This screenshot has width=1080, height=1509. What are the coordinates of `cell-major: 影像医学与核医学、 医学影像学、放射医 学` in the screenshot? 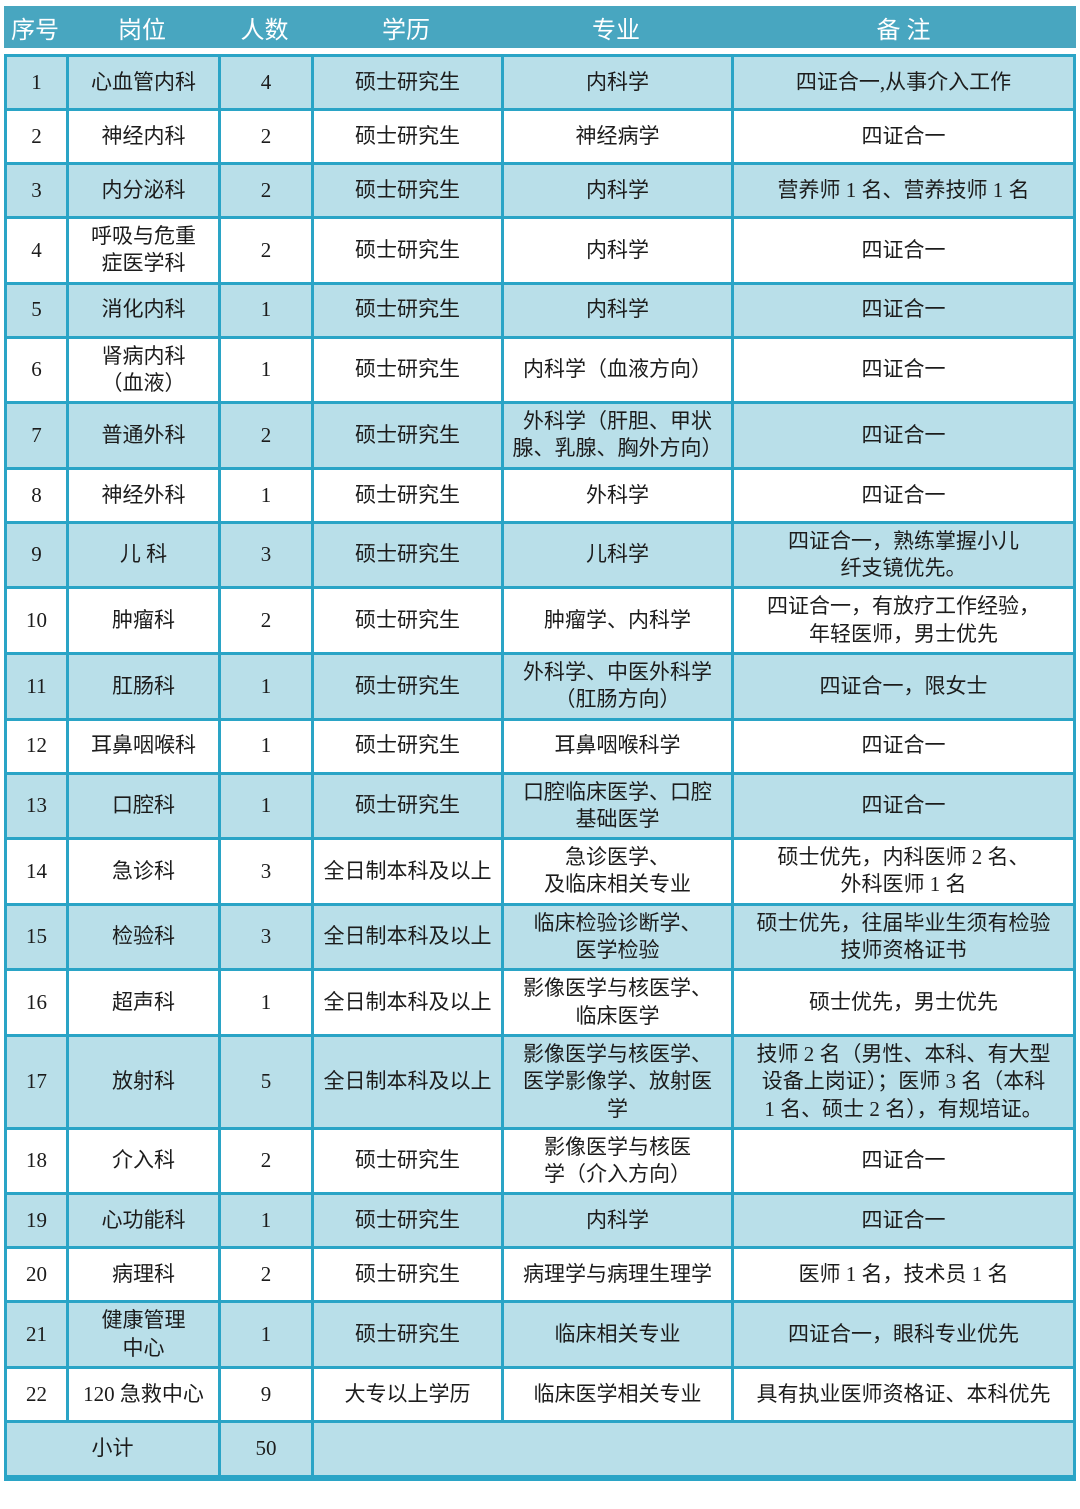 It's located at (617, 1081).